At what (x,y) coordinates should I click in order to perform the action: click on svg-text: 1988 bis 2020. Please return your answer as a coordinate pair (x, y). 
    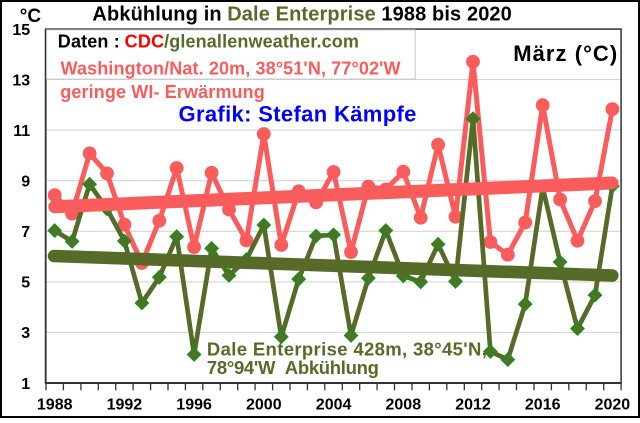
    Looking at the image, I should click on (446, 15).